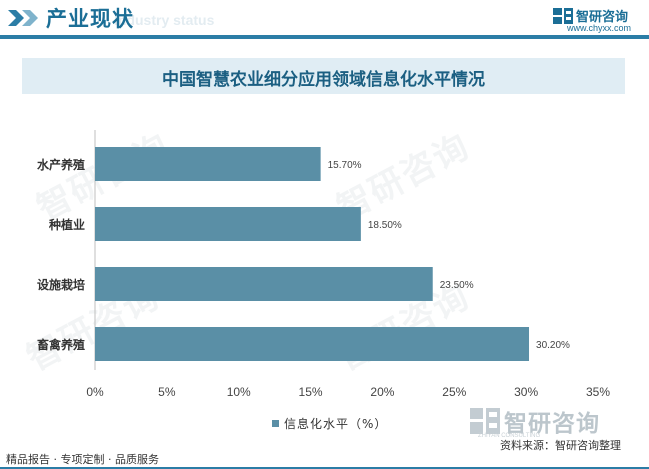 Image resolution: width=649 pixels, height=469 pixels. I want to click on watermark-logo-text: 智研咨询, so click(552, 424).